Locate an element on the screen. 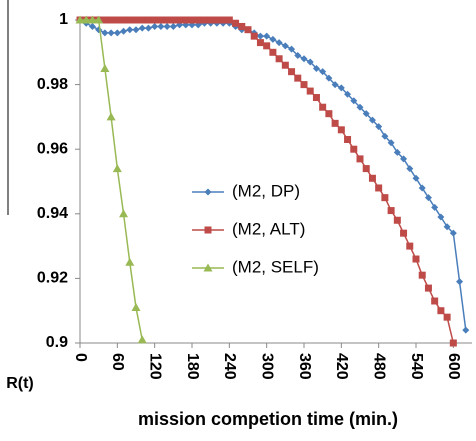  series-line is located at coordinates (111, 179).